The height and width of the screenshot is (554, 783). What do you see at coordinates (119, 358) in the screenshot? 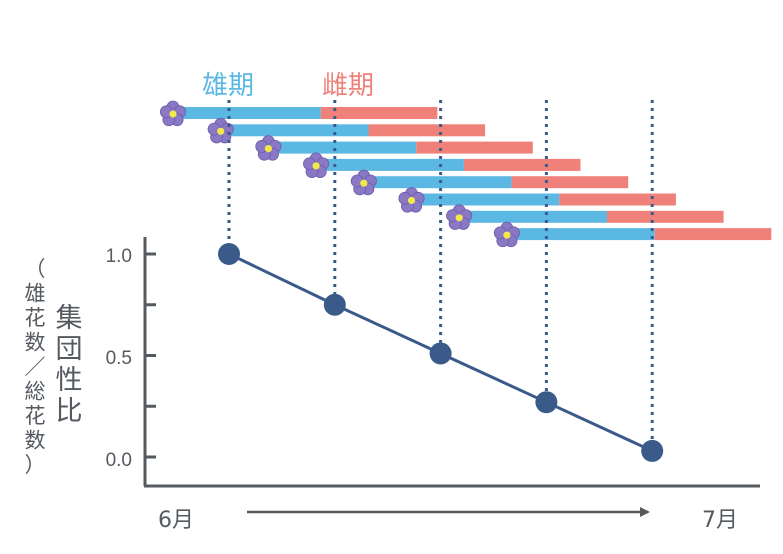
I see `y-tick-label-05: 0.5` at bounding box center [119, 358].